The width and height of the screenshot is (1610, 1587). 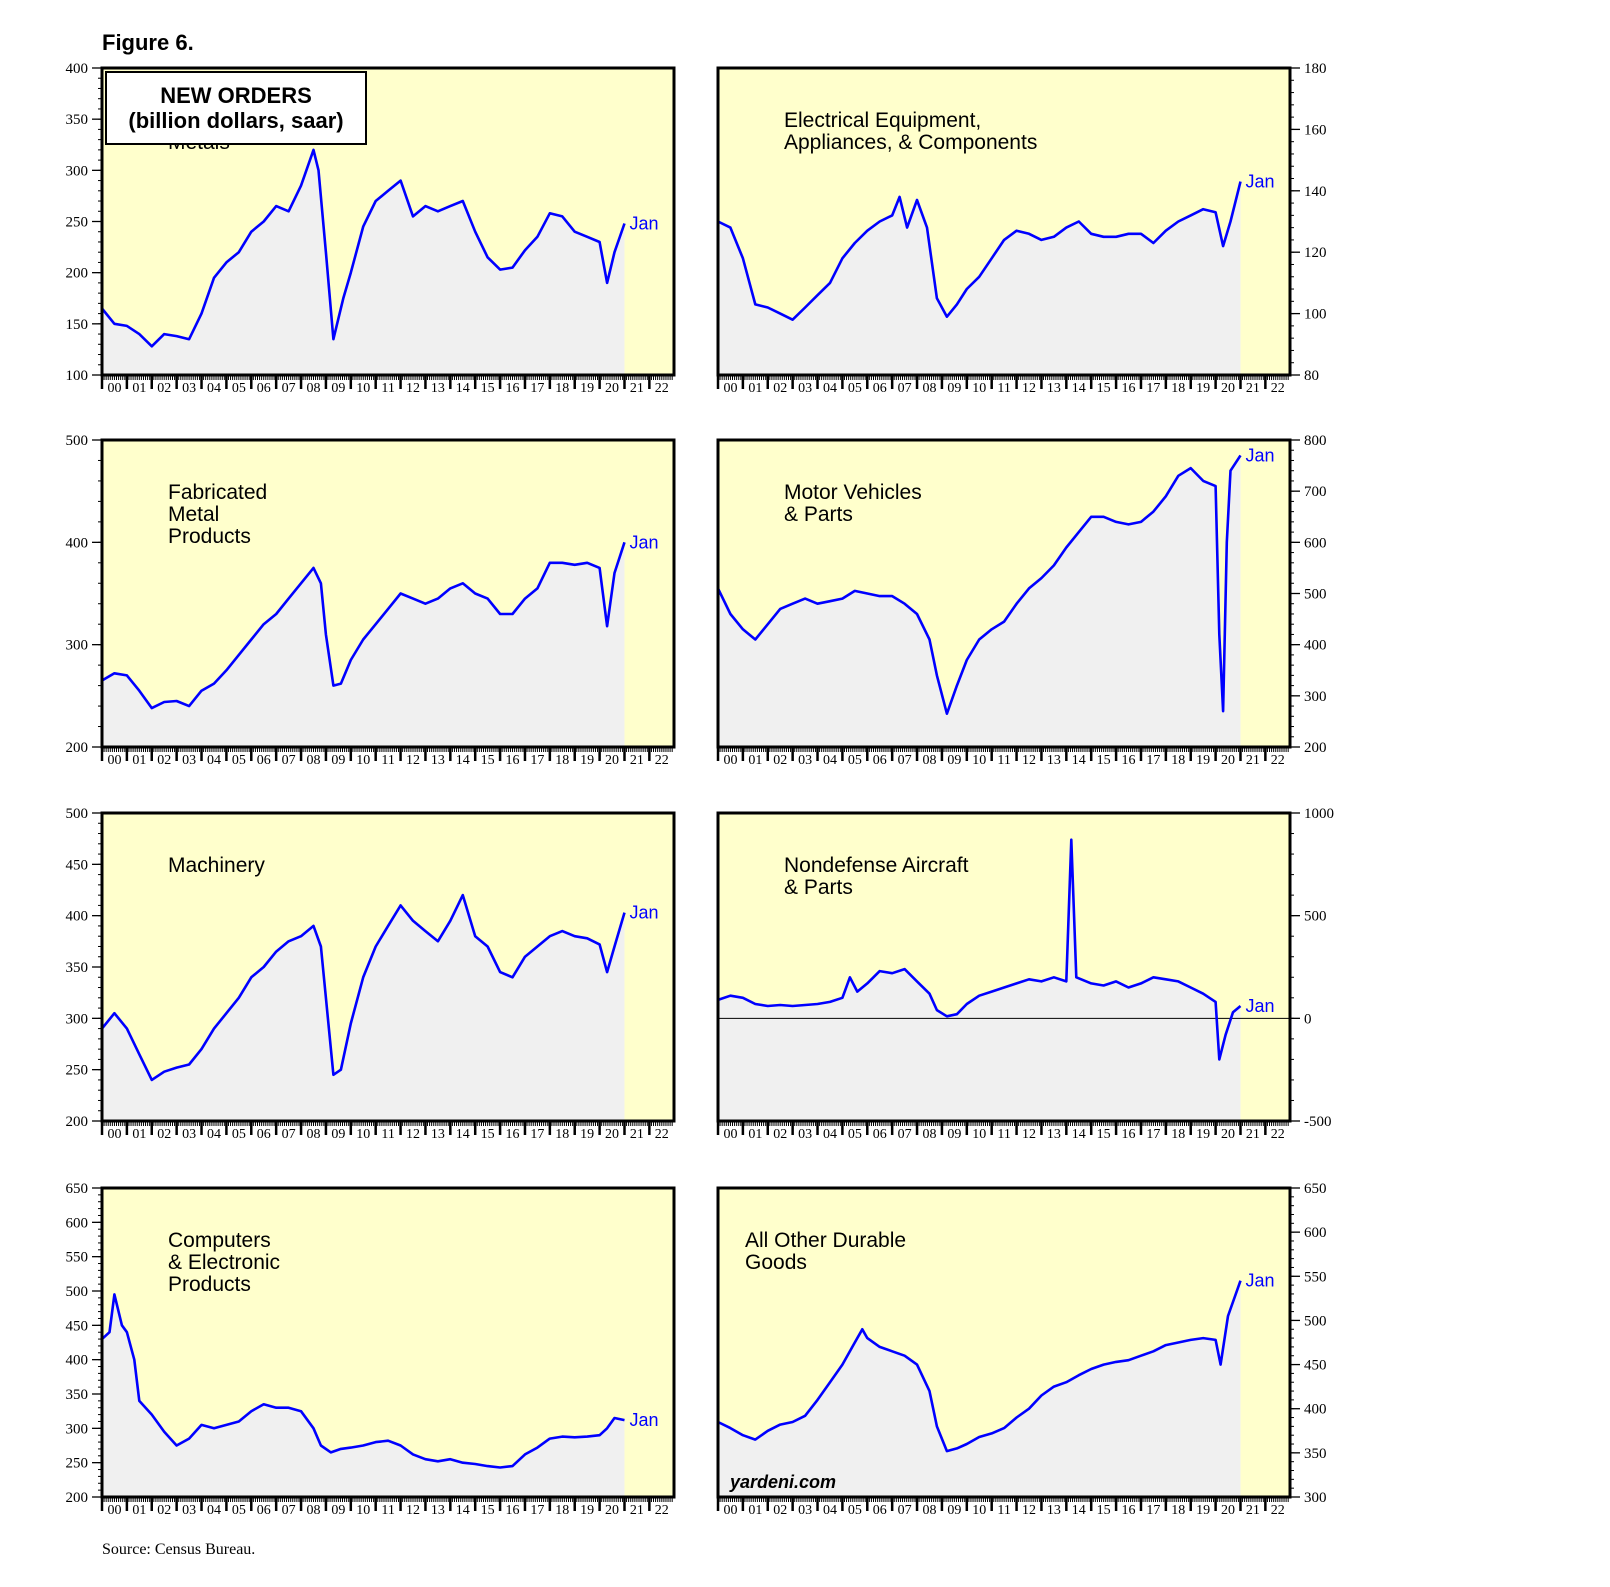 I want to click on y-tick-label: 120, so click(x=1315, y=253).